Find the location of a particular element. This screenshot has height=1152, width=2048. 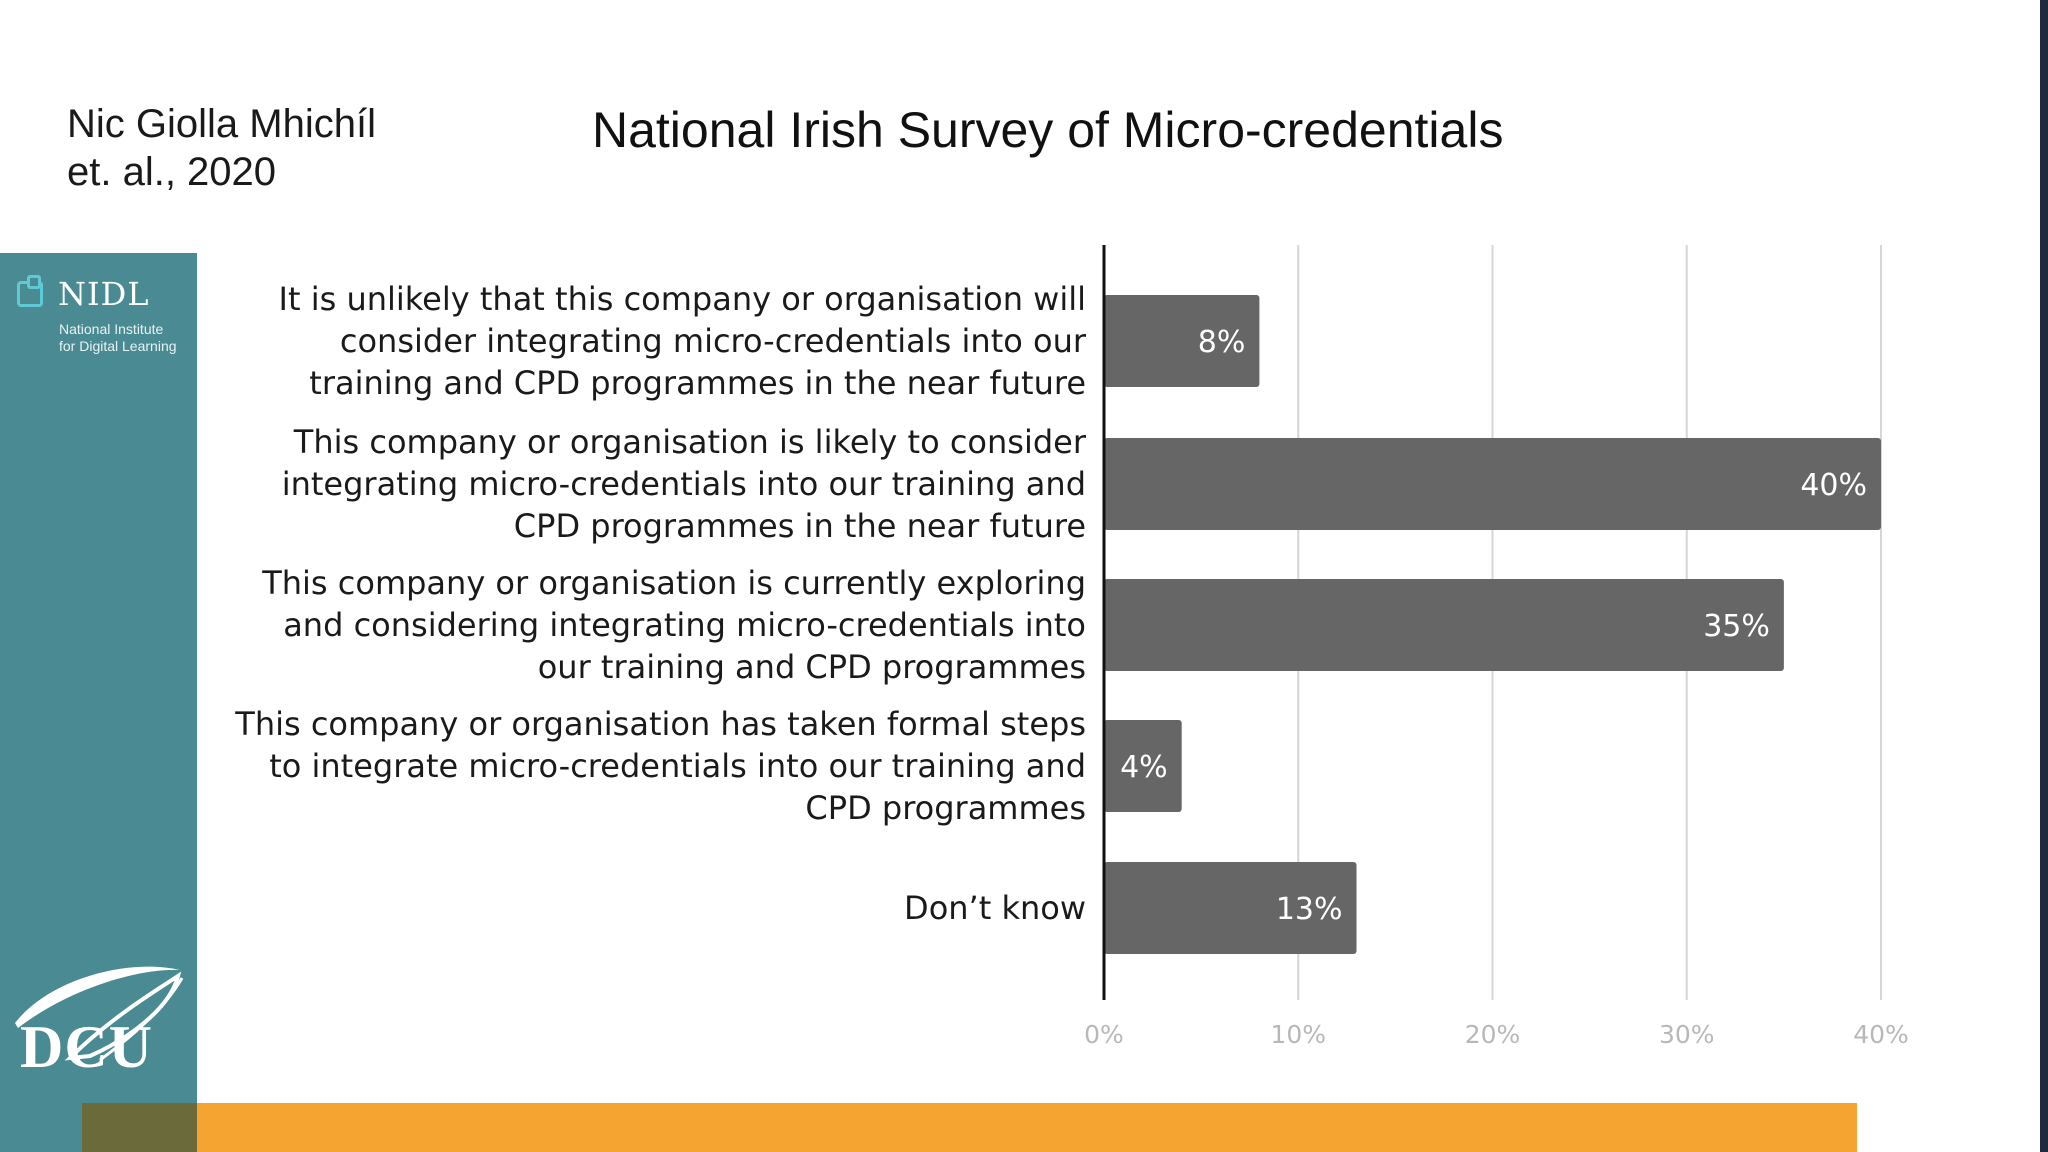

category-label-line: CPD programmes is located at coordinates (945, 808).